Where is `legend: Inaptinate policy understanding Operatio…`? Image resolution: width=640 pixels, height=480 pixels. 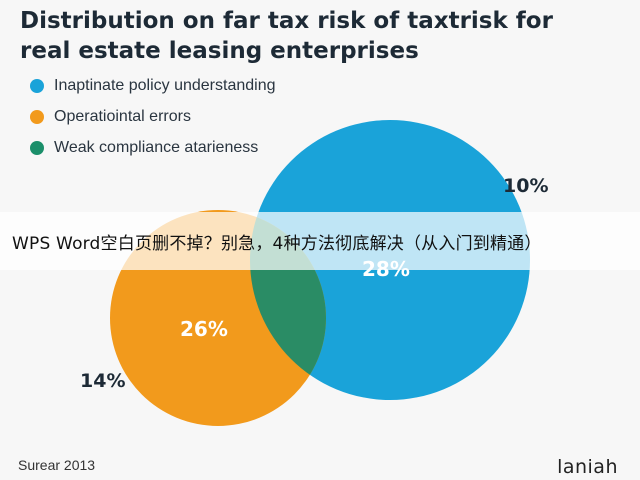
legend: Inaptinate policy understanding Operatio… is located at coordinates (153, 116).